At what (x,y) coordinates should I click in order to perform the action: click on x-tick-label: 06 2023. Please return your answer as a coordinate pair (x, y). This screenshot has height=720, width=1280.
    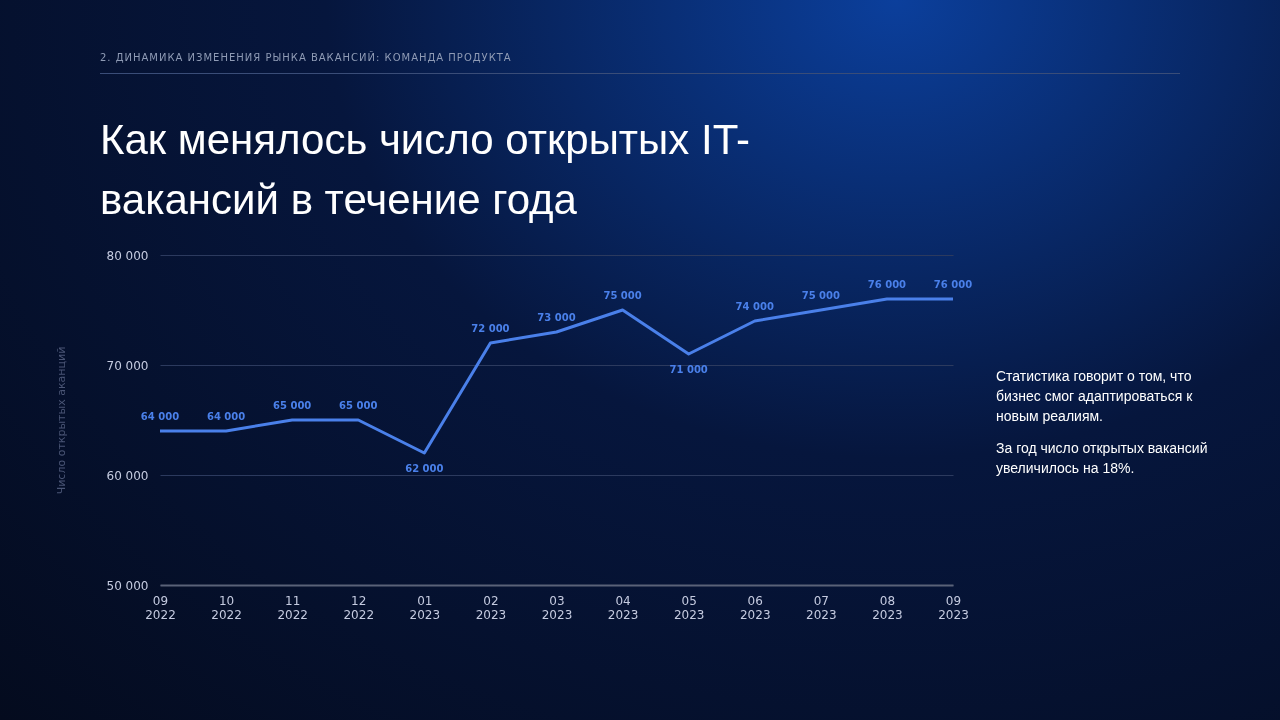
    Looking at the image, I should click on (755, 607).